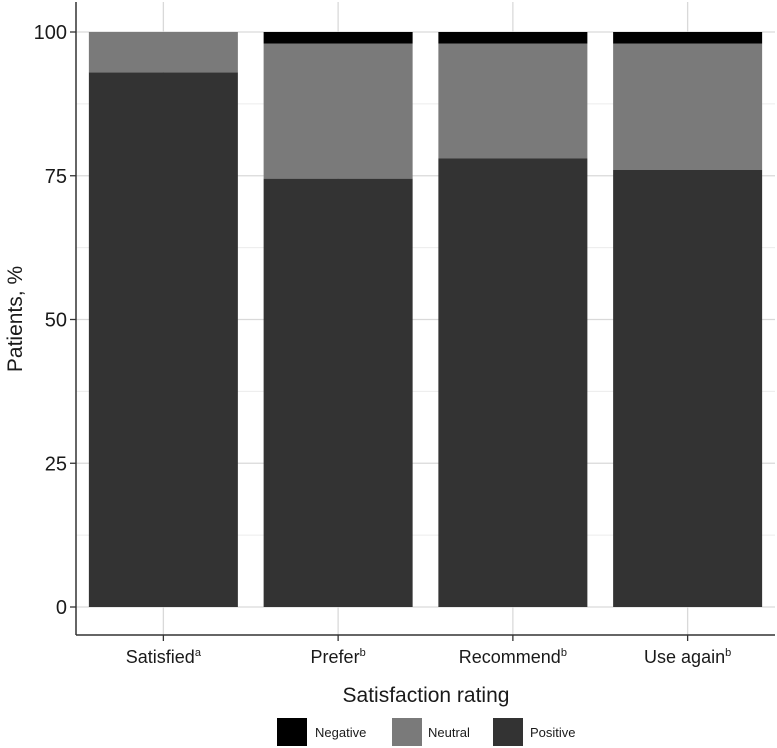  What do you see at coordinates (163, 339) in the screenshot?
I see `bar-positive-satisfied` at bounding box center [163, 339].